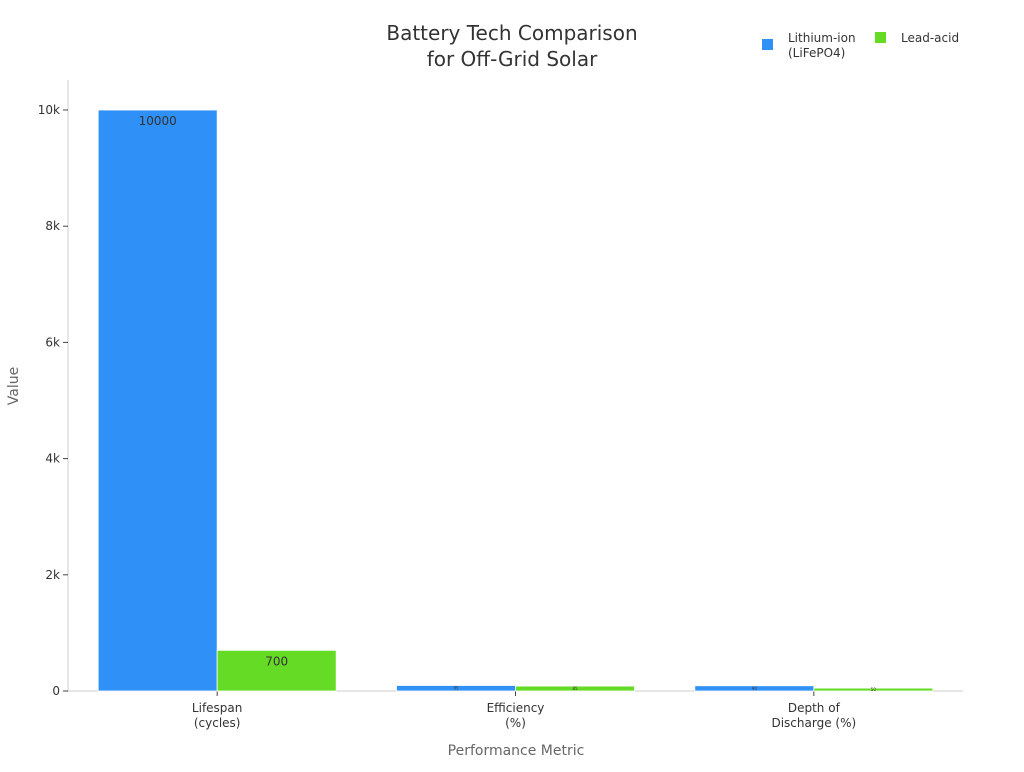 This screenshot has width=1024, height=772. I want to click on y-tick-label: 2k, so click(52, 575).